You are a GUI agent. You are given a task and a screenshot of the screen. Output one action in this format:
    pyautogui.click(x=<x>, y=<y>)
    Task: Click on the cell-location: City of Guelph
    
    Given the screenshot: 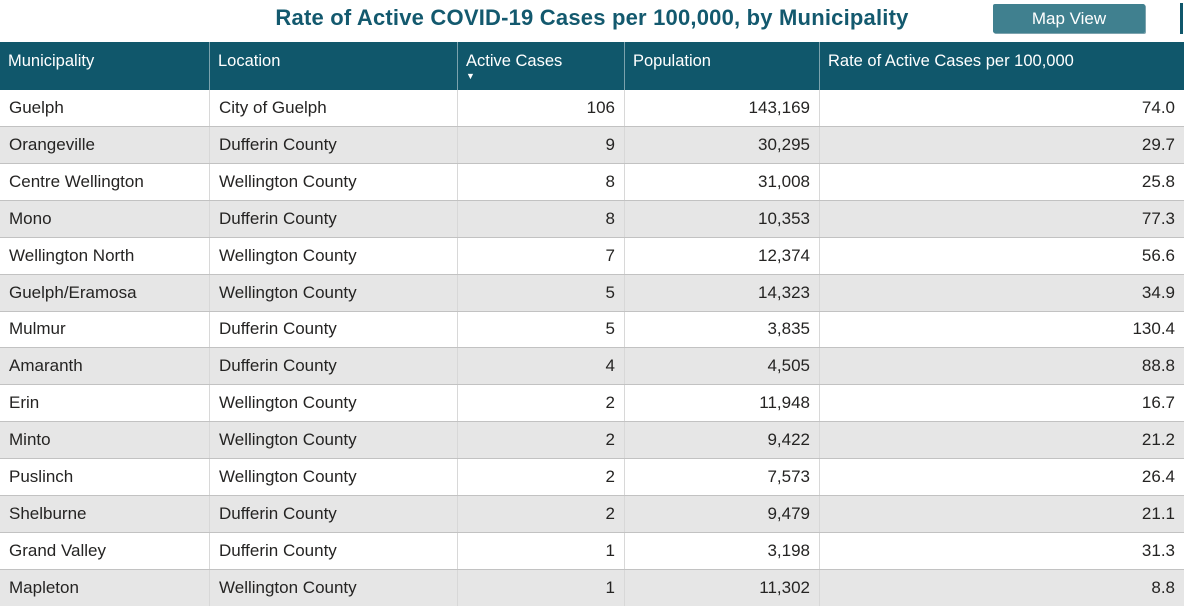 What is the action you would take?
    pyautogui.click(x=334, y=108)
    